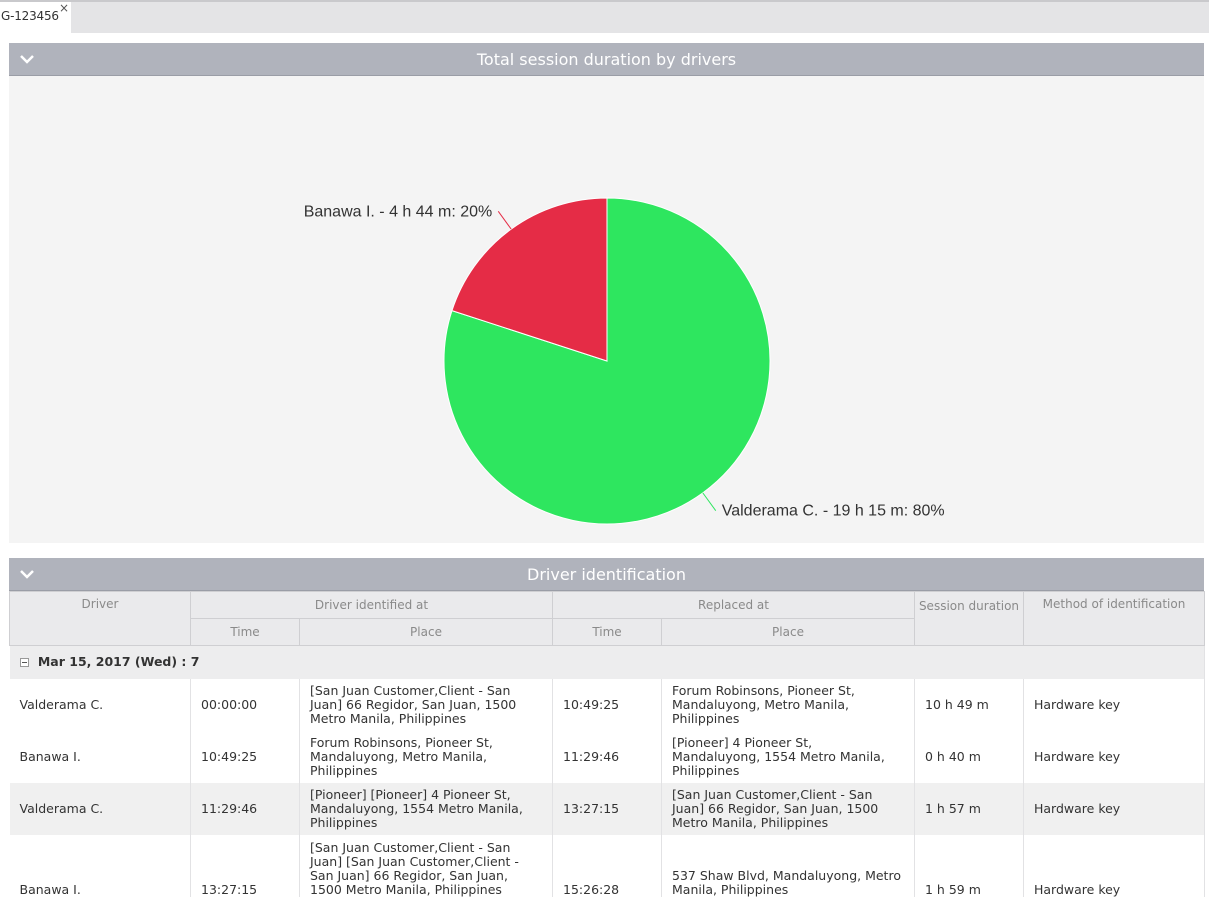 This screenshot has height=897, width=1209. What do you see at coordinates (118, 662) in the screenshot?
I see `group-label: Mar 15, 2017 (Wed) : 7` at bounding box center [118, 662].